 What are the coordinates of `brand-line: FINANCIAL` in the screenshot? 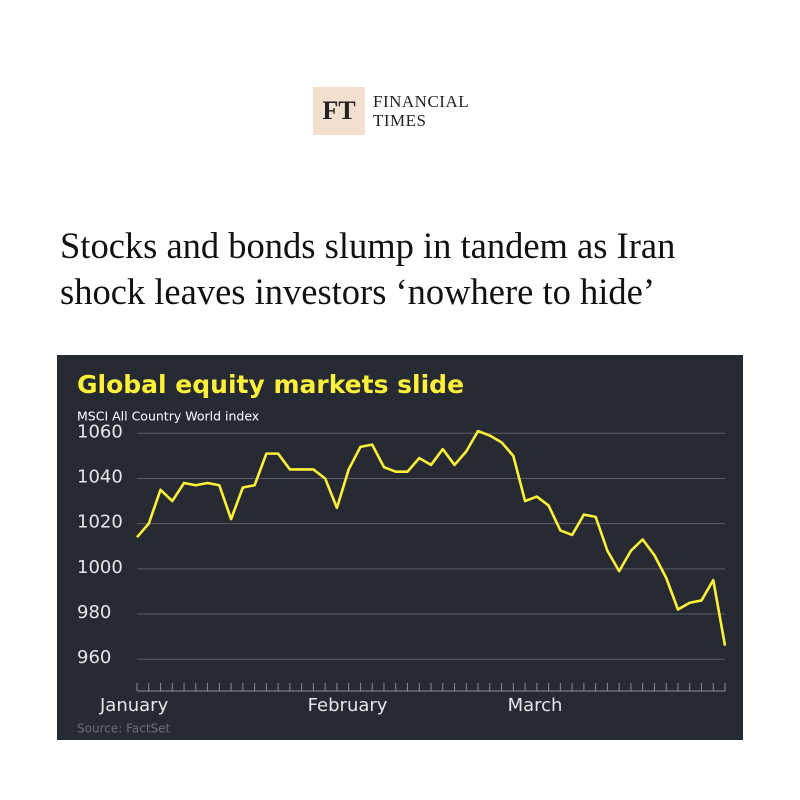 It's located at (421, 101).